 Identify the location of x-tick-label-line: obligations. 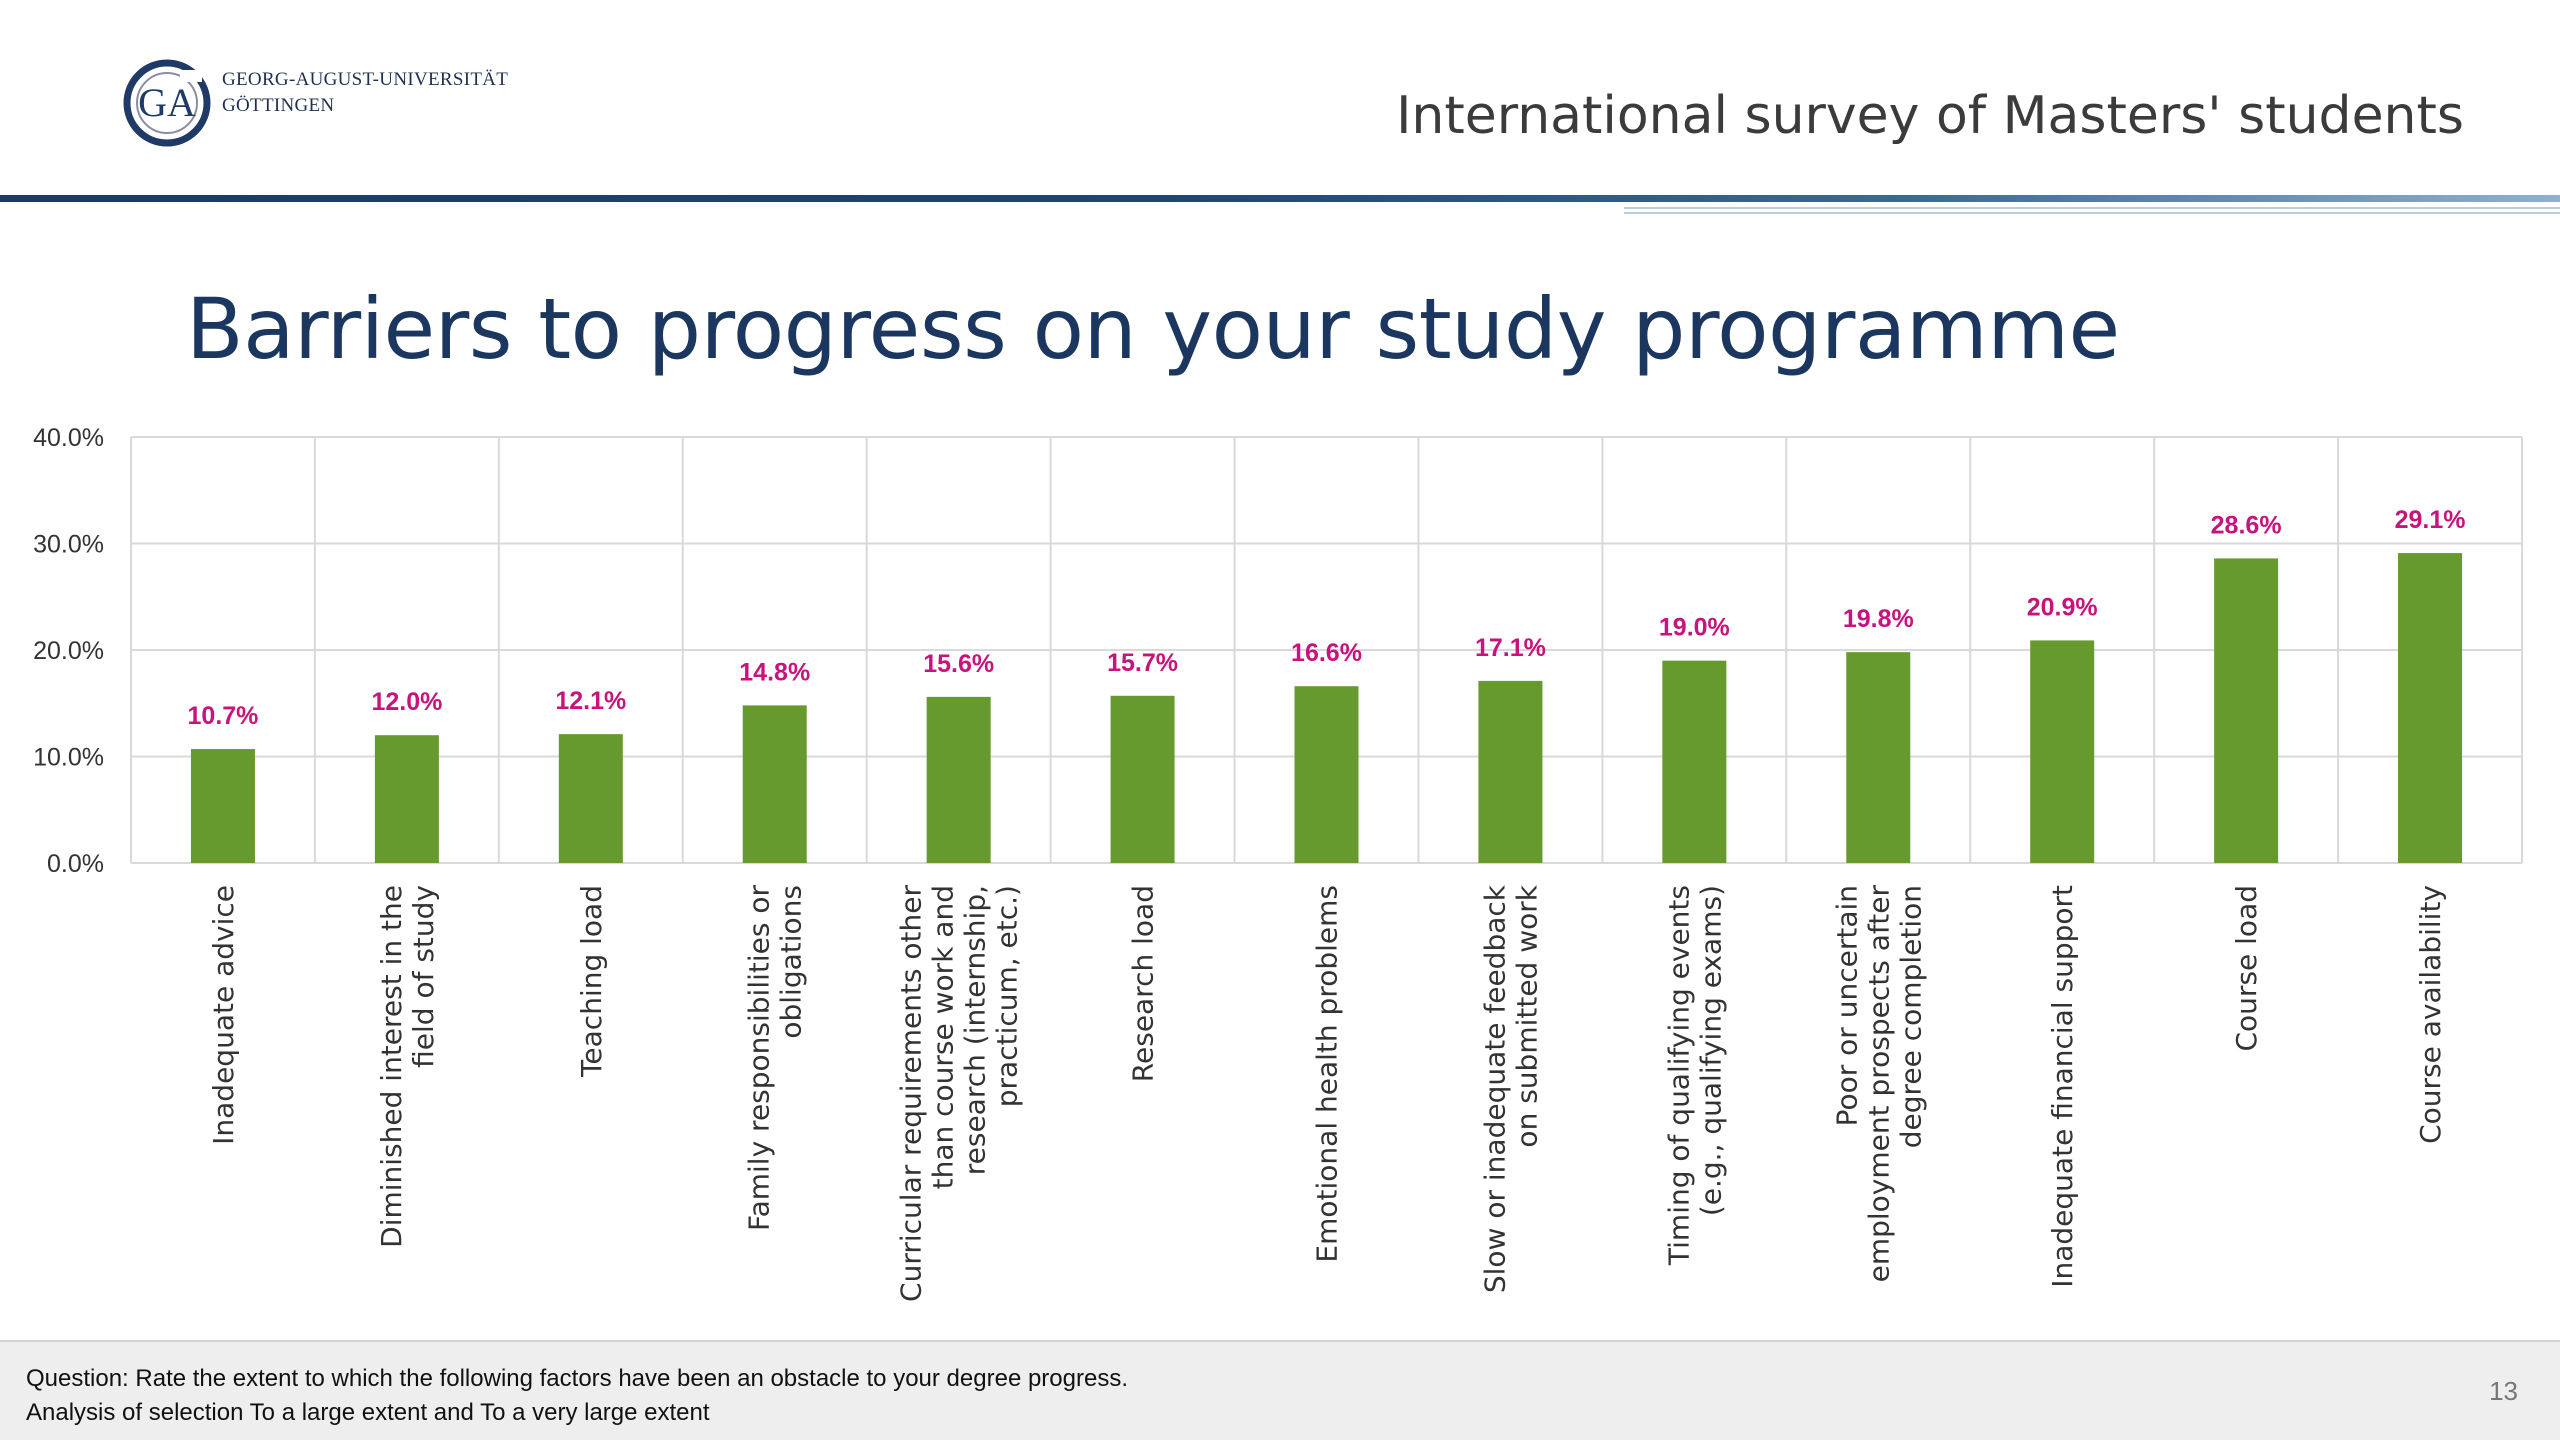
(791, 962).